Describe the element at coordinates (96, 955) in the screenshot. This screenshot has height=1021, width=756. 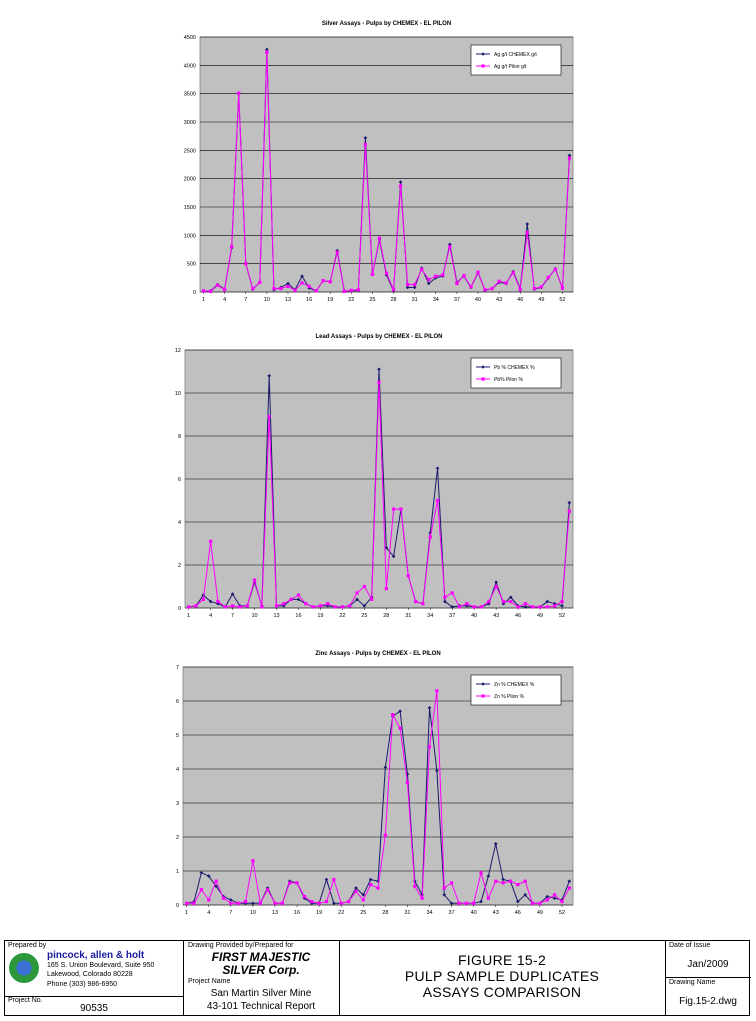
I see `company-name: pincock, allen & holt` at that location.